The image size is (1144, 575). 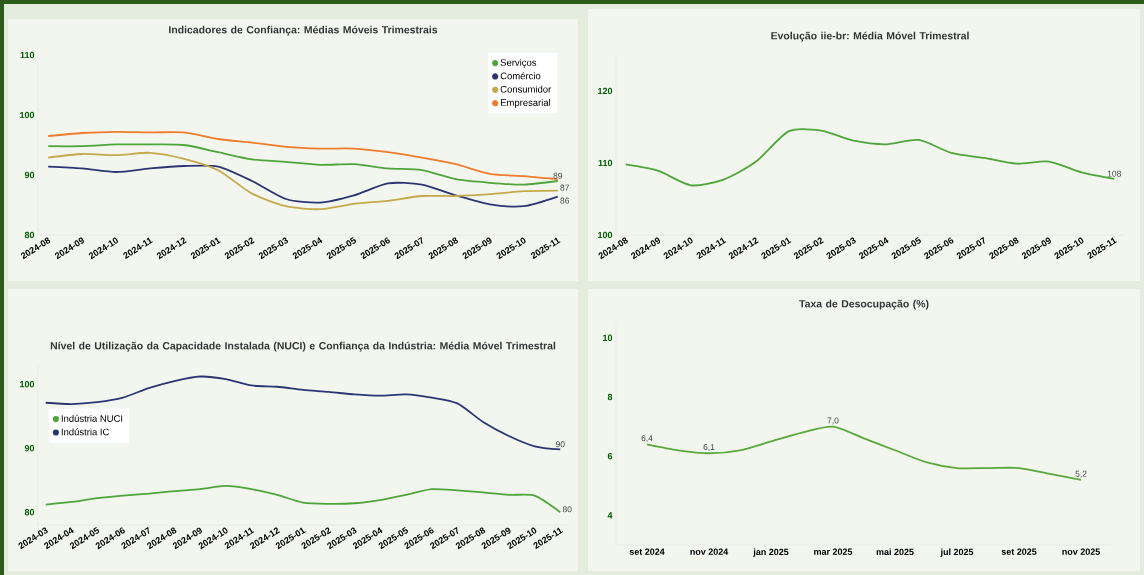 I want to click on legend-label: Consumidor, so click(x=526, y=89).